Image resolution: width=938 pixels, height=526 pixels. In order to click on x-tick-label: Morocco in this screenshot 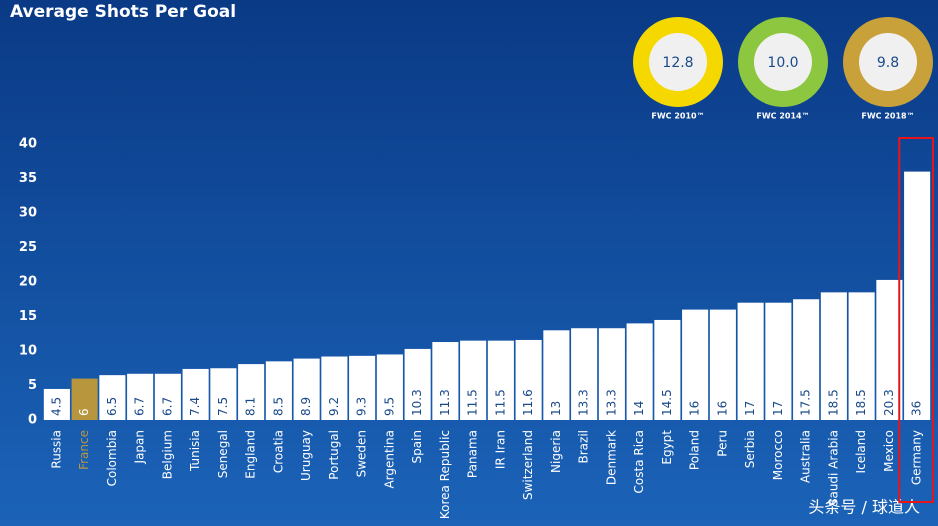, I will do `click(778, 455)`.